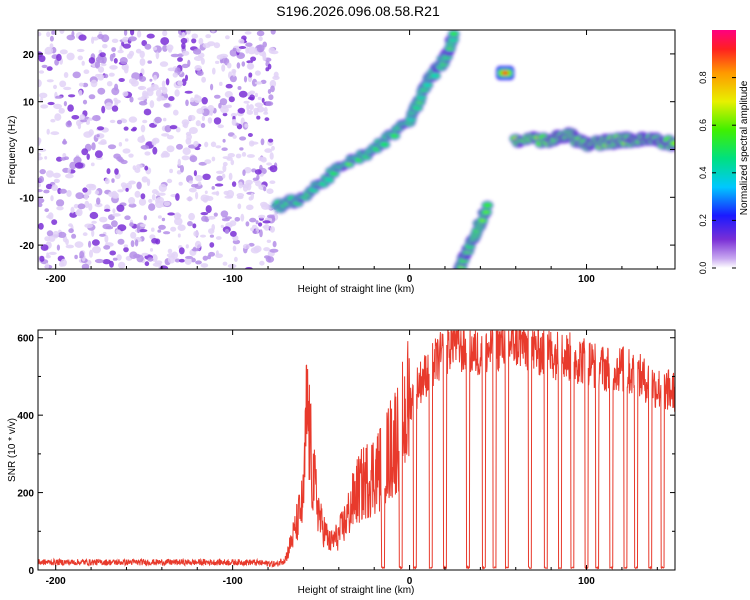 The height and width of the screenshot is (600, 750). What do you see at coordinates (703, 125) in the screenshot?
I see `colorbar-tick-label: 0.6` at bounding box center [703, 125].